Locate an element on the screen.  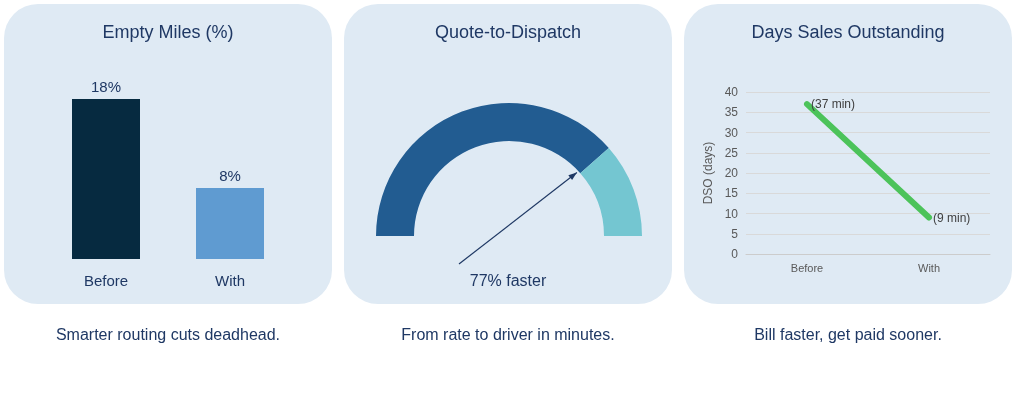
text: Smarter routing cuts deadhead. is located at coordinates (168, 335).